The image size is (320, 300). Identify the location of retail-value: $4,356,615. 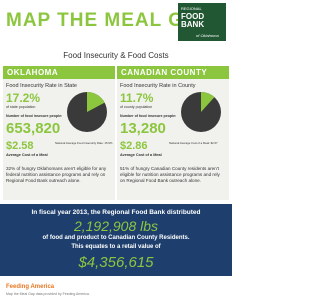
(116, 262).